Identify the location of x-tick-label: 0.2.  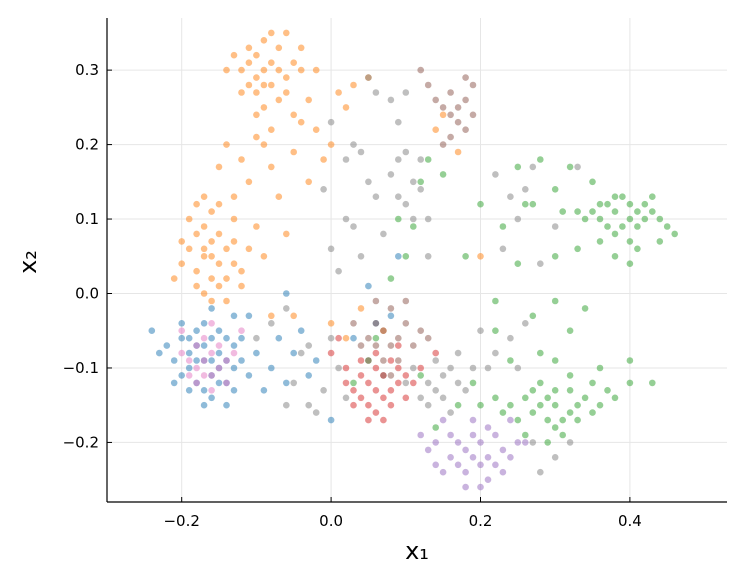
(481, 521).